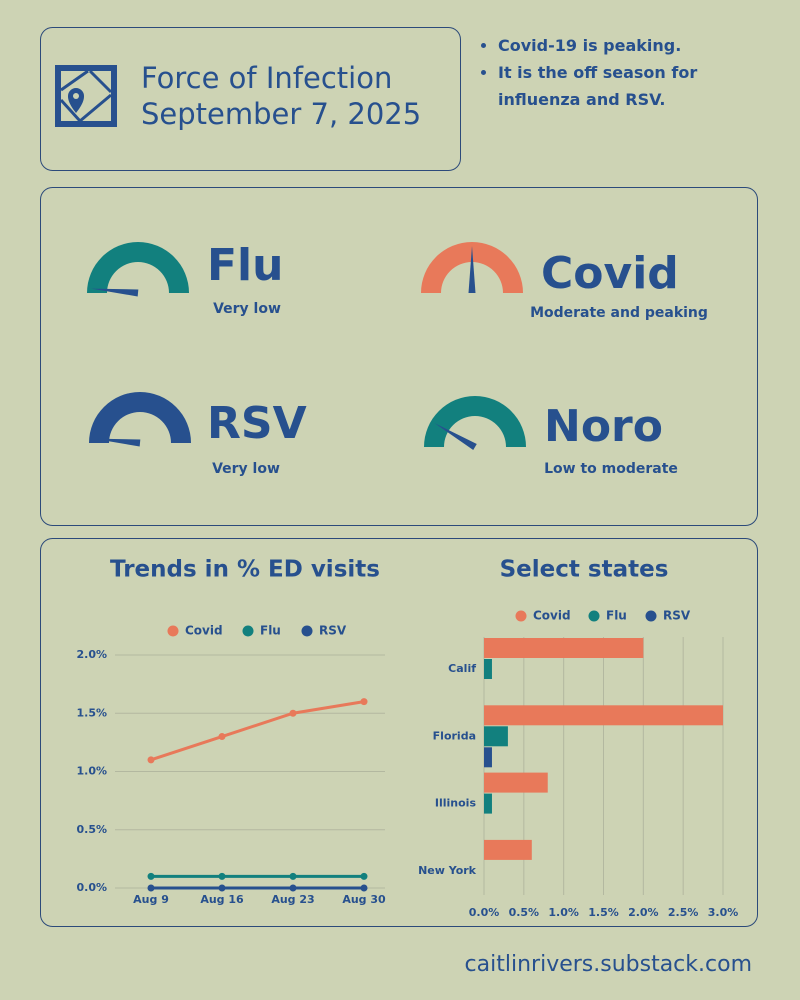  What do you see at coordinates (281, 114) in the screenshot?
I see `date: September 7, 2025` at bounding box center [281, 114].